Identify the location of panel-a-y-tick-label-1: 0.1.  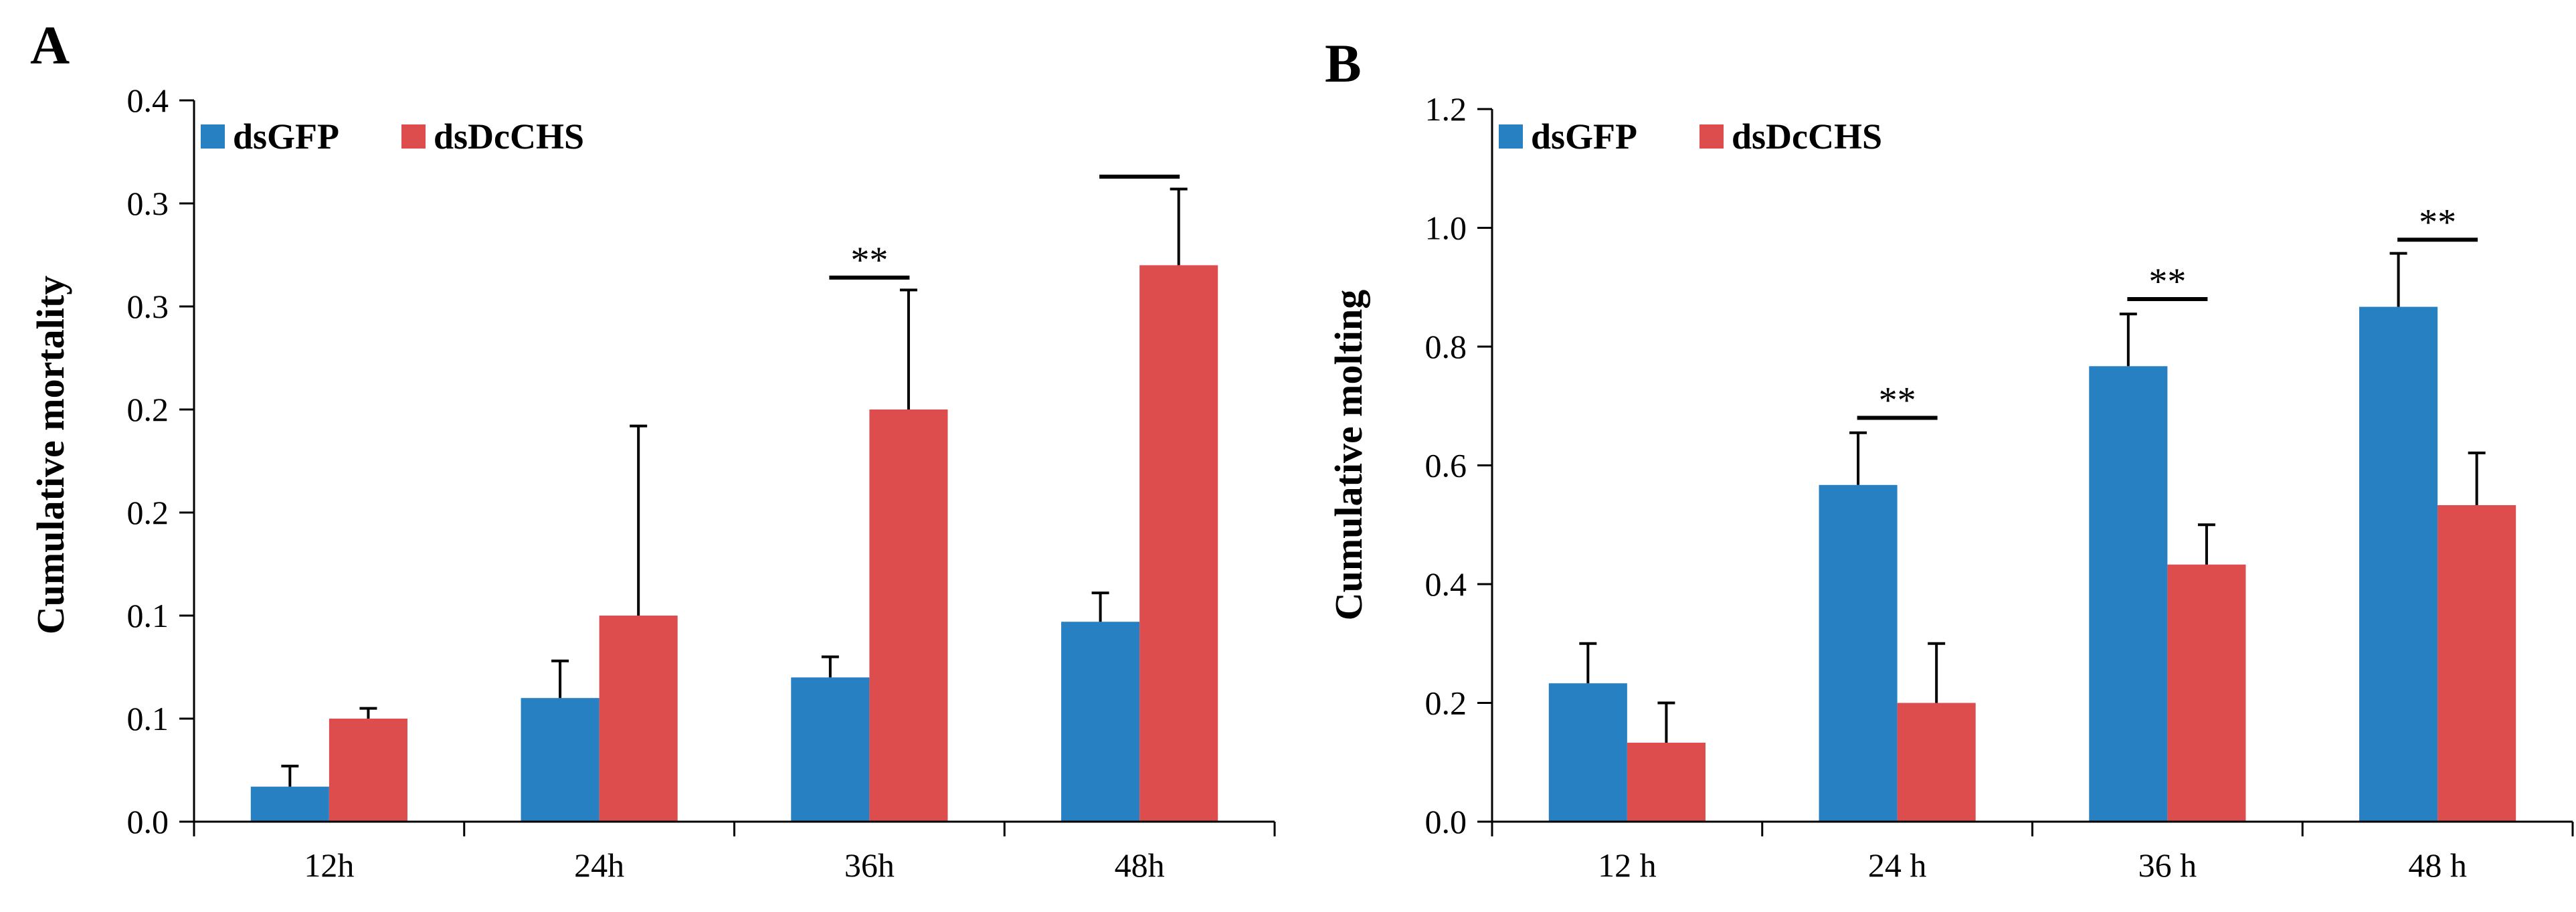
(148, 718).